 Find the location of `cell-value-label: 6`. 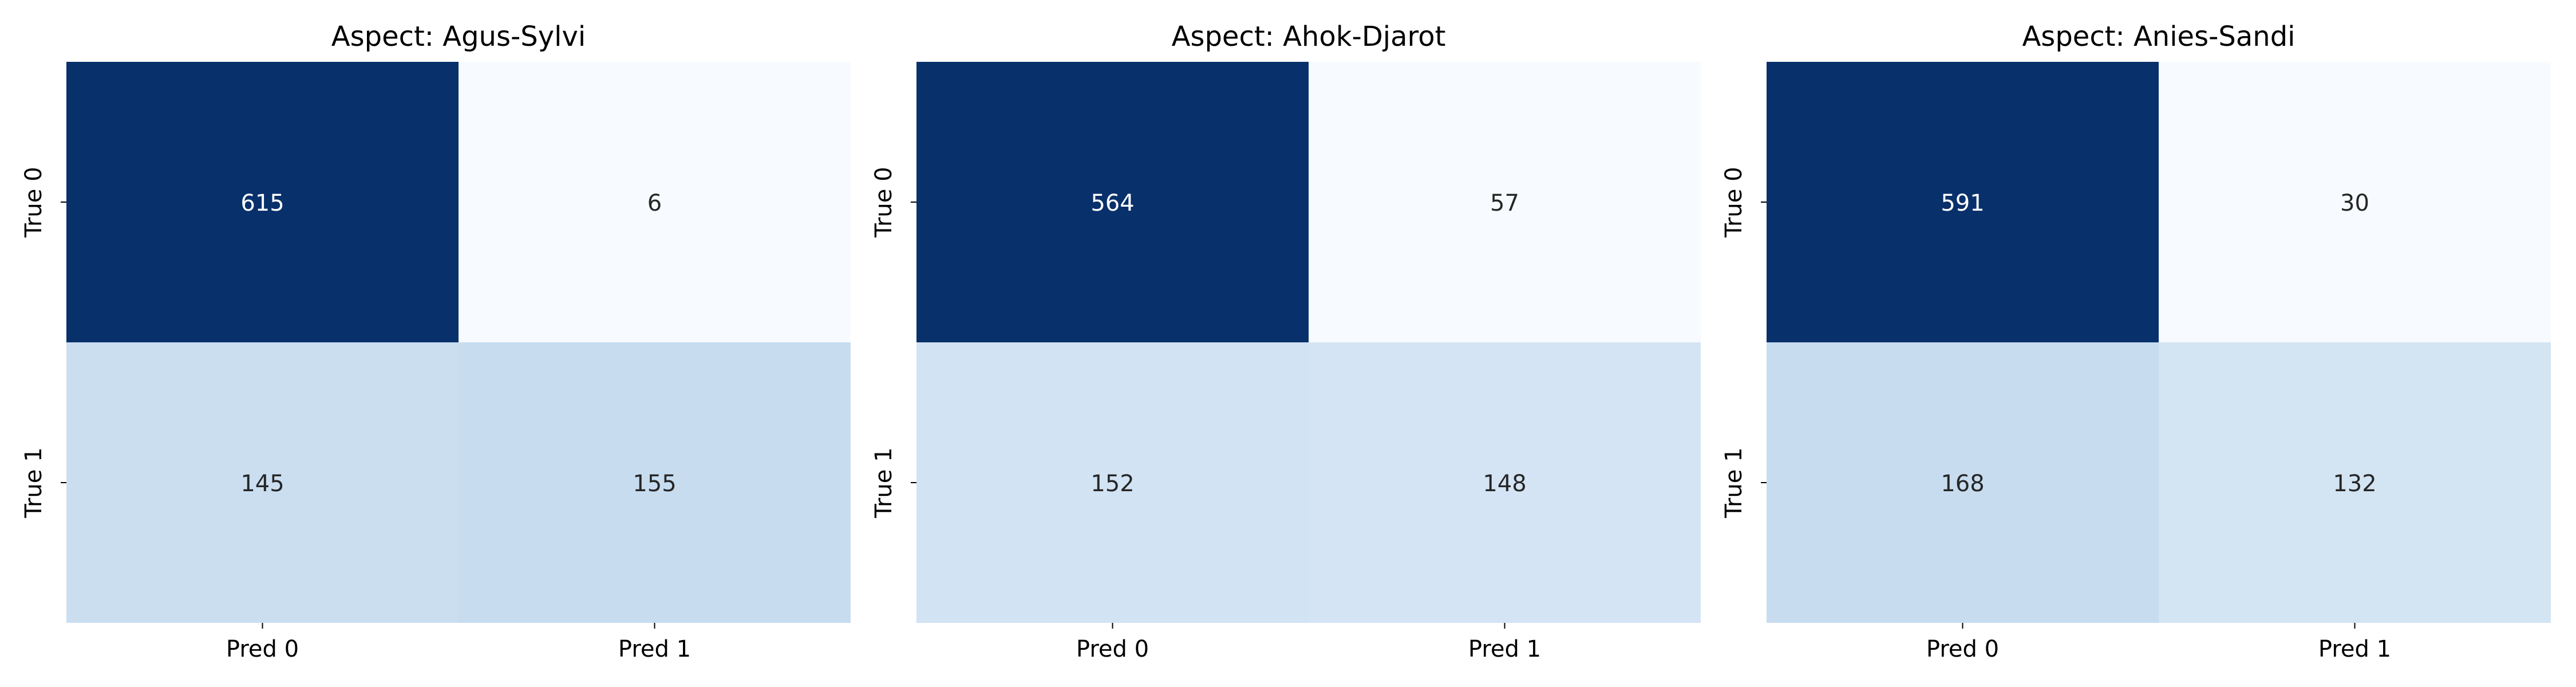

cell-value-label: 6 is located at coordinates (654, 203).